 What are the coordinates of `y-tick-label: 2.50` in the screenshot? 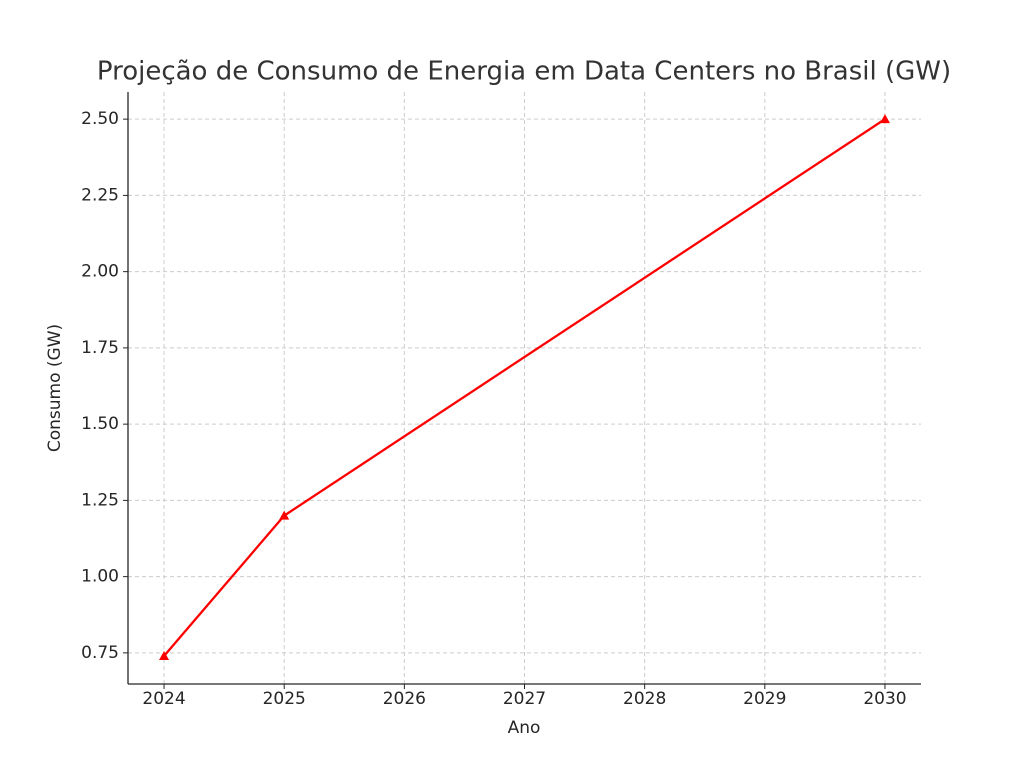 It's located at (100, 119).